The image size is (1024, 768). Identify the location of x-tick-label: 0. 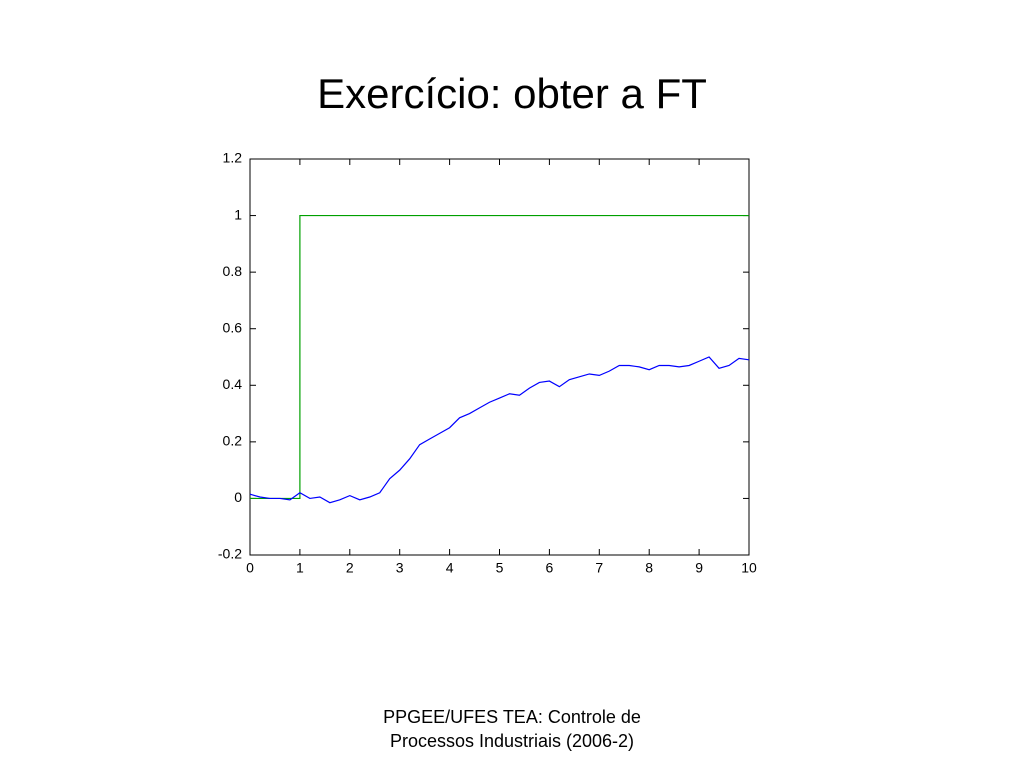
(250, 568).